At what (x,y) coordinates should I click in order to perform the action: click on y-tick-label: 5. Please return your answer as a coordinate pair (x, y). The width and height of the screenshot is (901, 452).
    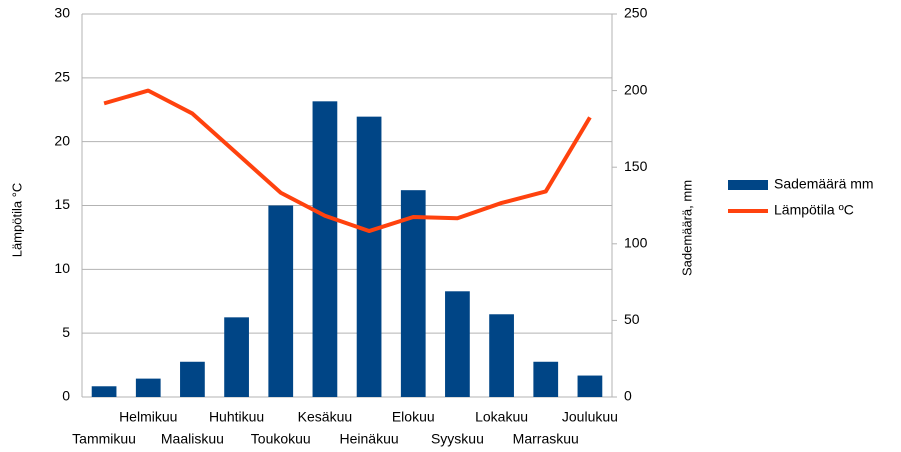
    Looking at the image, I should click on (66, 332).